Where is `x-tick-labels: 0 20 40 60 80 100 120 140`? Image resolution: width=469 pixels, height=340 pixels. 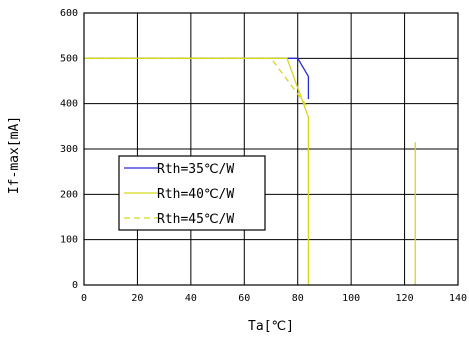
x-tick-labels: 0 20 40 60 80 100 120 140 is located at coordinates (274, 298).